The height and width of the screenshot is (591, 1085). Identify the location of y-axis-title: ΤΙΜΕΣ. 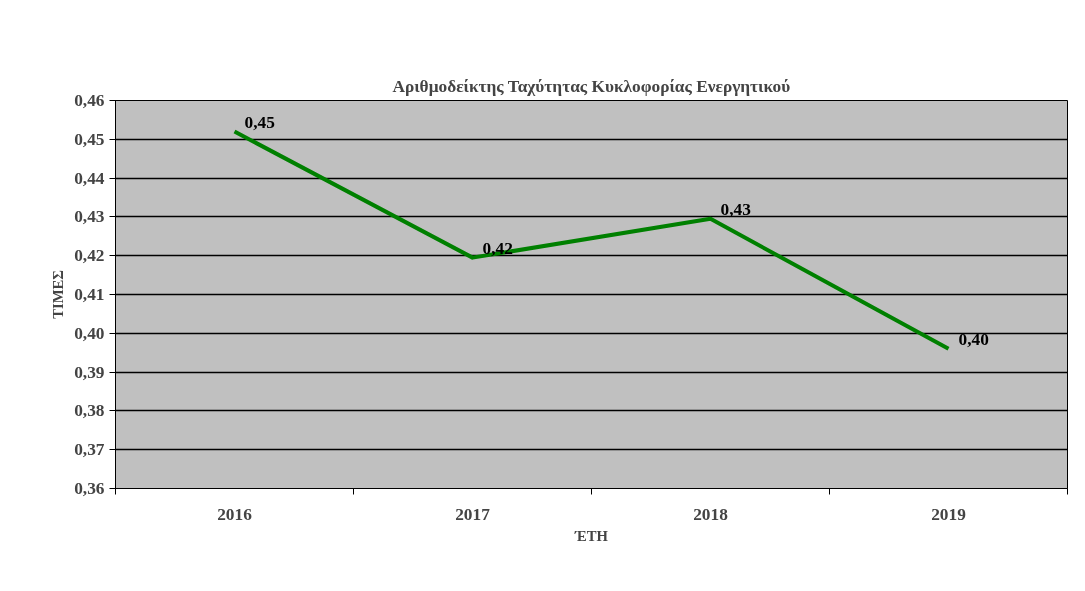
(58, 294).